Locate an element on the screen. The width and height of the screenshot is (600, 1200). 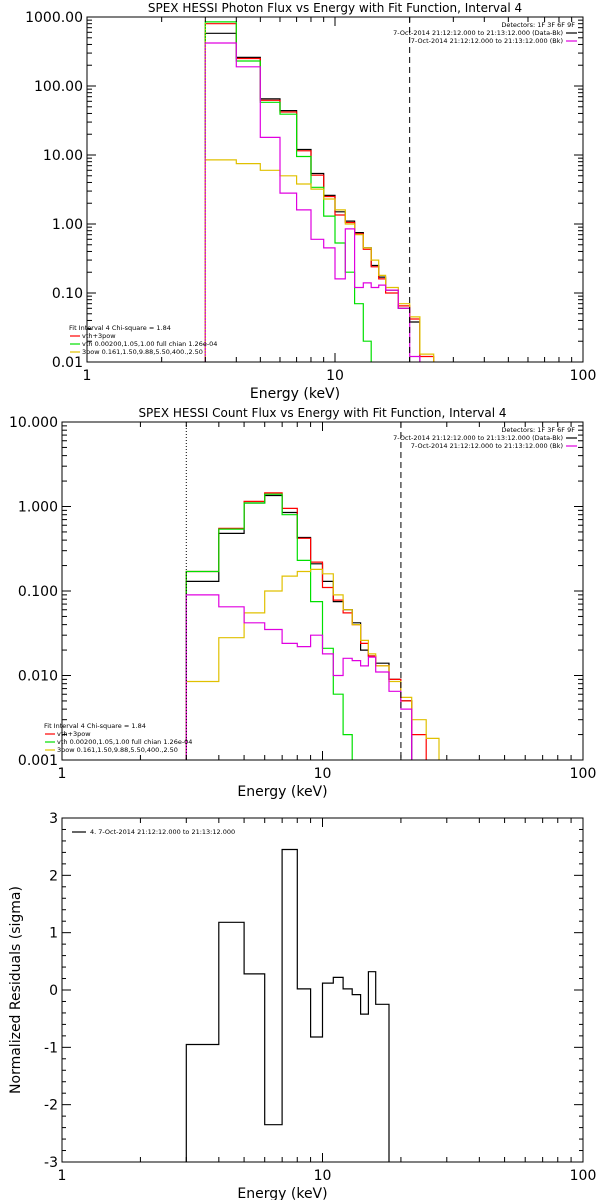
photon-legend-bl-label: 3pow 0.161,1.50,9.88,5.50,400.,2.50 is located at coordinates (142, 352).